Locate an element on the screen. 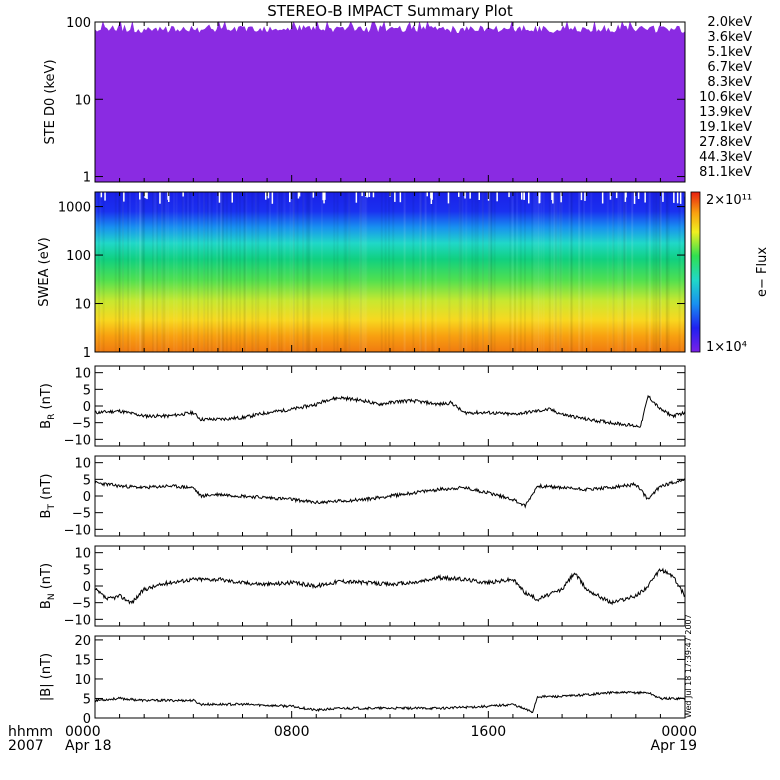 Image resolution: width=780 pixels, height=780 pixels. time-tick-date: Apr 18 is located at coordinates (88, 746).